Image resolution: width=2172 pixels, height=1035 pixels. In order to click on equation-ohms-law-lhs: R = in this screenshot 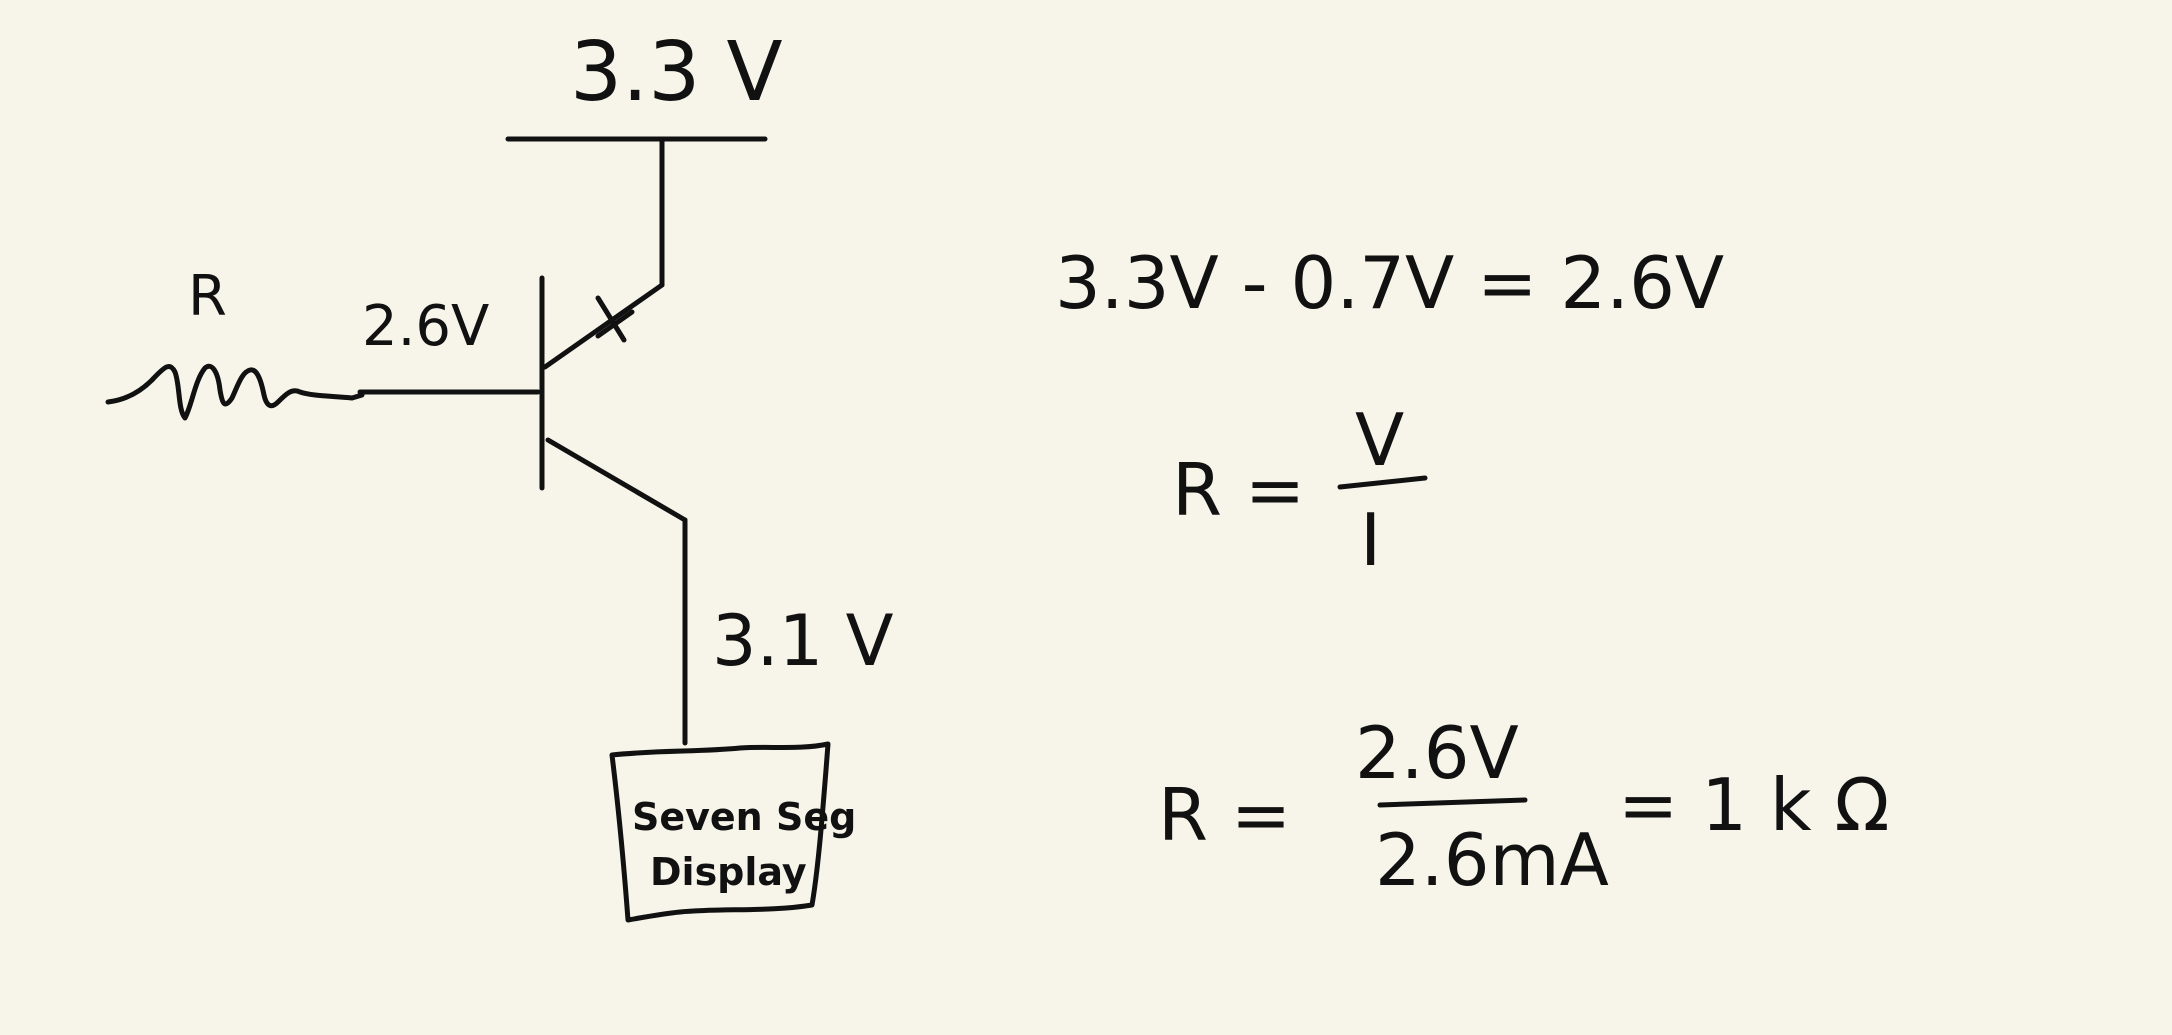, I will do `click(1238, 490)`.